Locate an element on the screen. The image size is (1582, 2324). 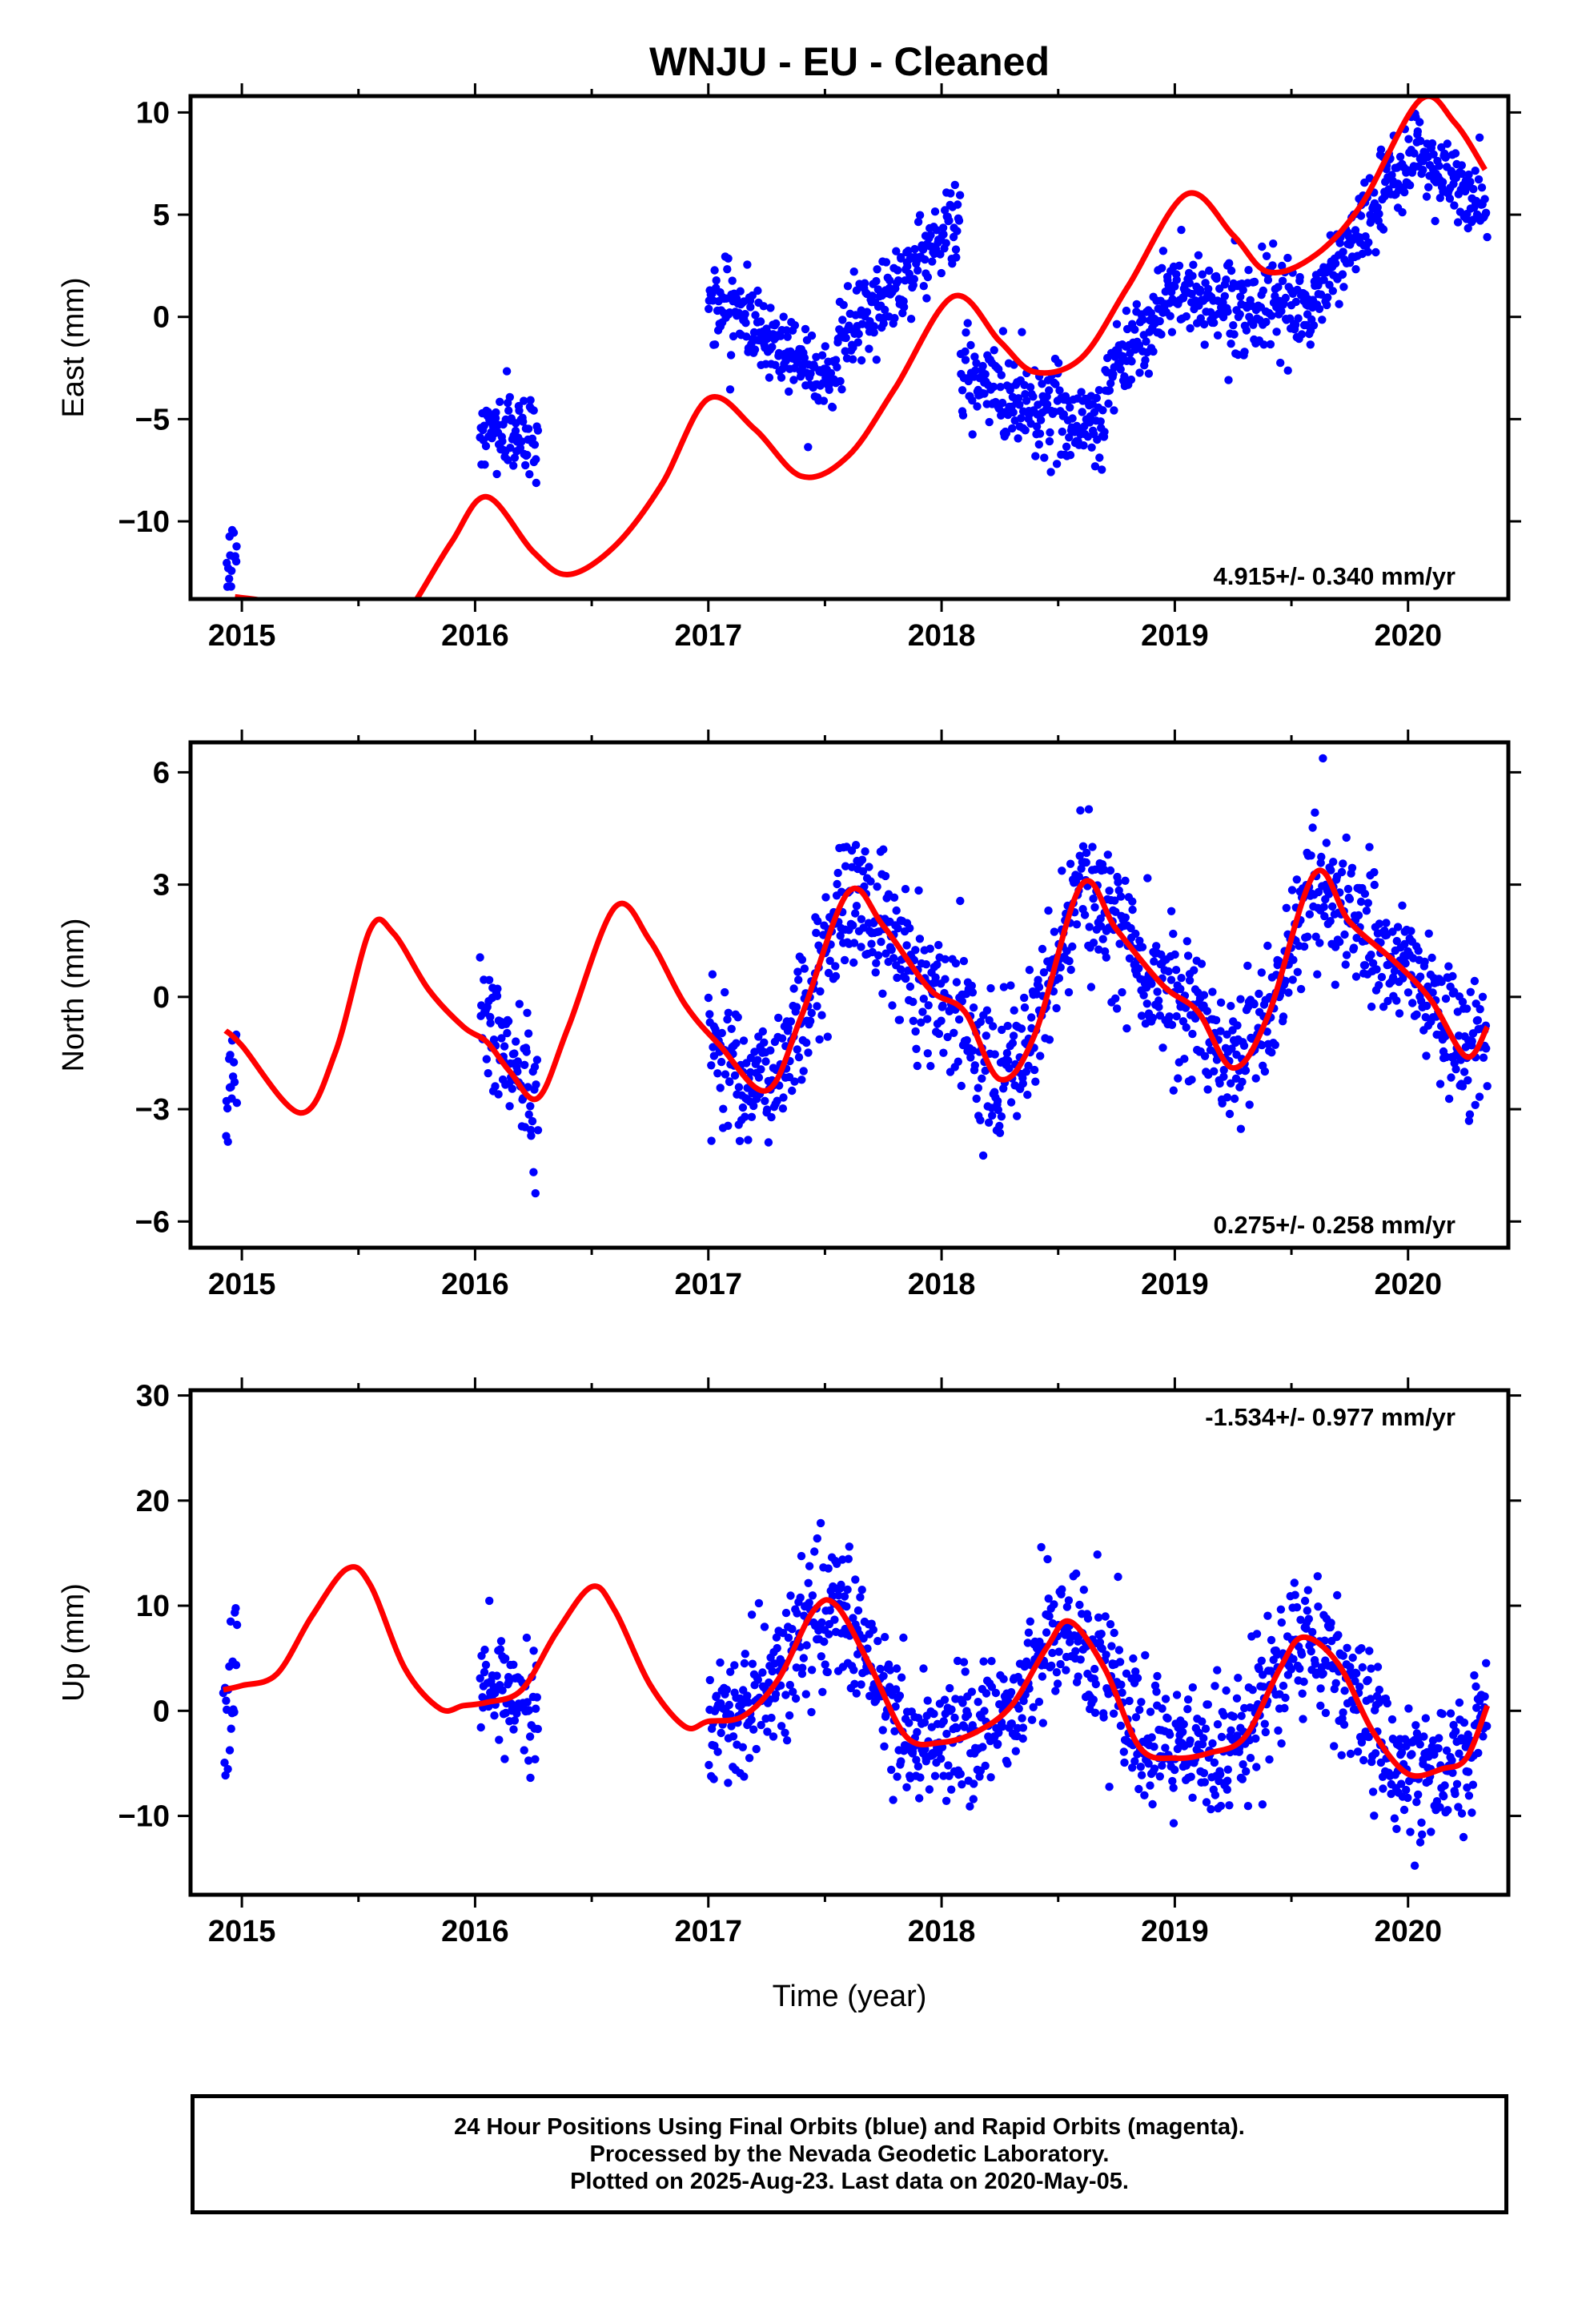
east-y-axis-label: East (mm) is located at coordinates (74, 347).